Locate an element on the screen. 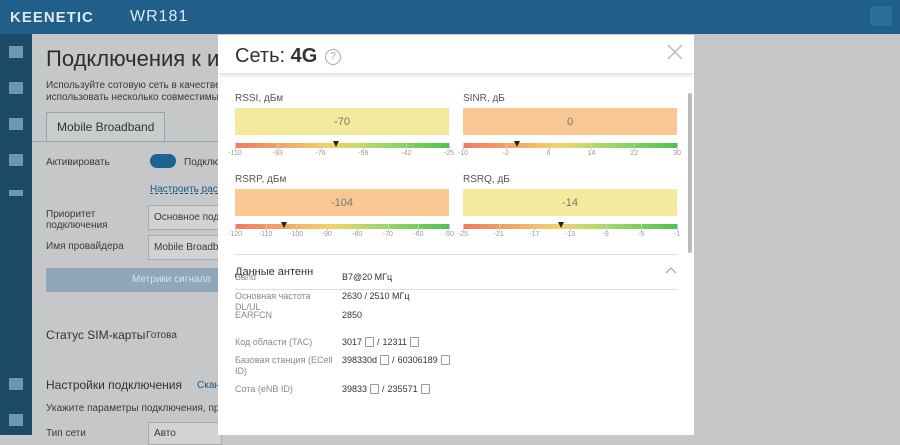  top-bar is located at coordinates (450, 17).